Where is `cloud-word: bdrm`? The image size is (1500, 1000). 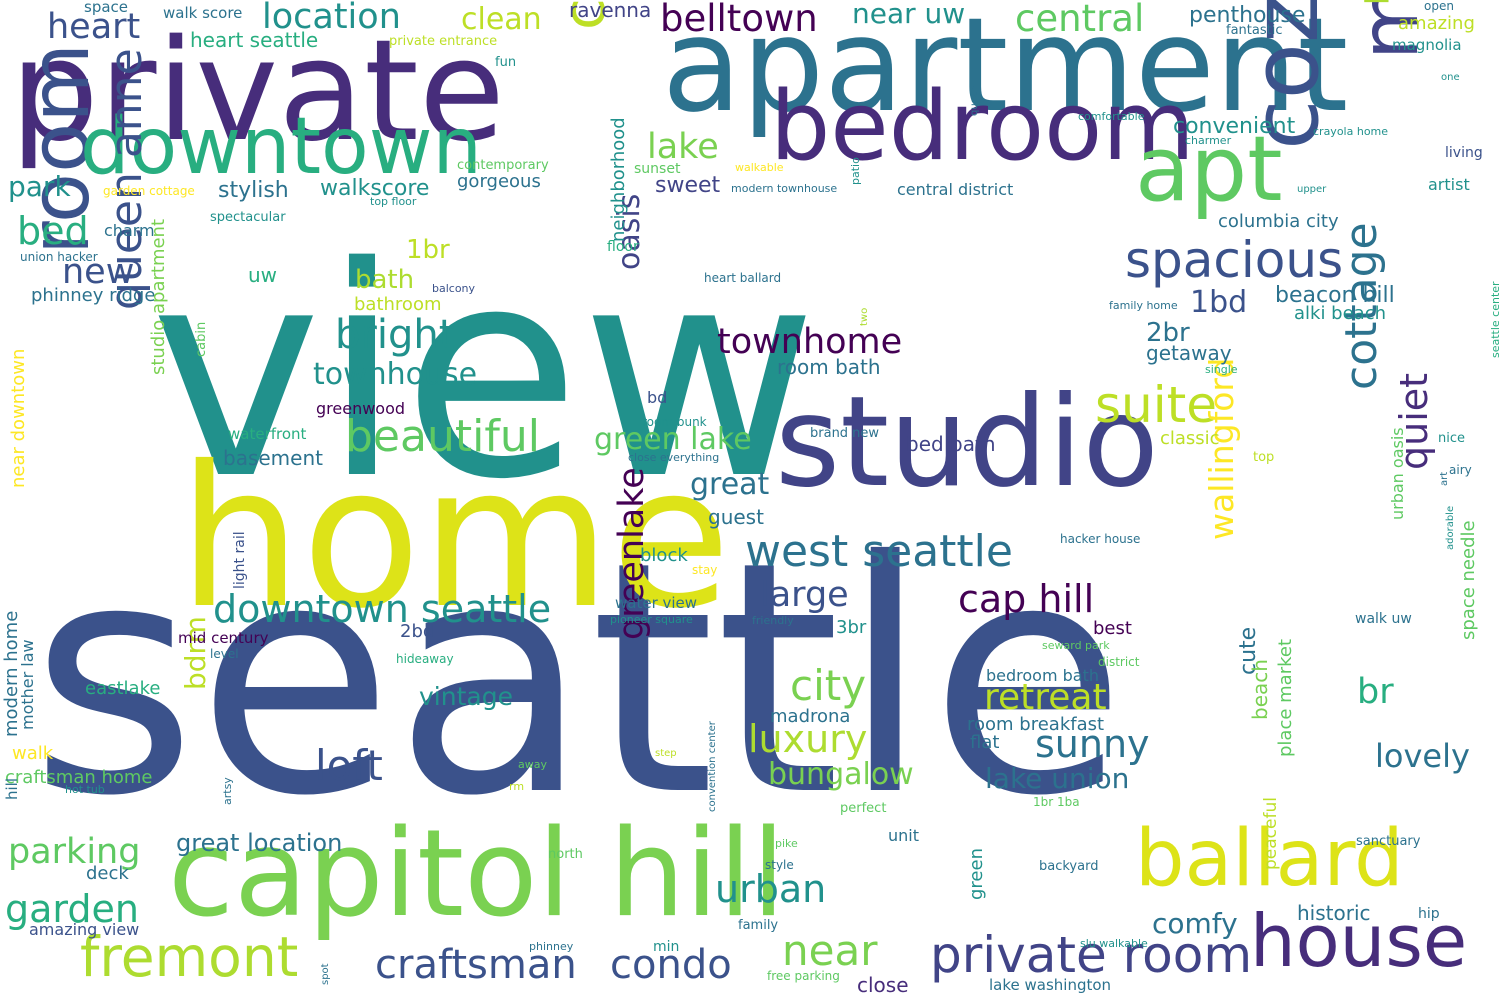 cloud-word: bdrm is located at coordinates (195, 653).